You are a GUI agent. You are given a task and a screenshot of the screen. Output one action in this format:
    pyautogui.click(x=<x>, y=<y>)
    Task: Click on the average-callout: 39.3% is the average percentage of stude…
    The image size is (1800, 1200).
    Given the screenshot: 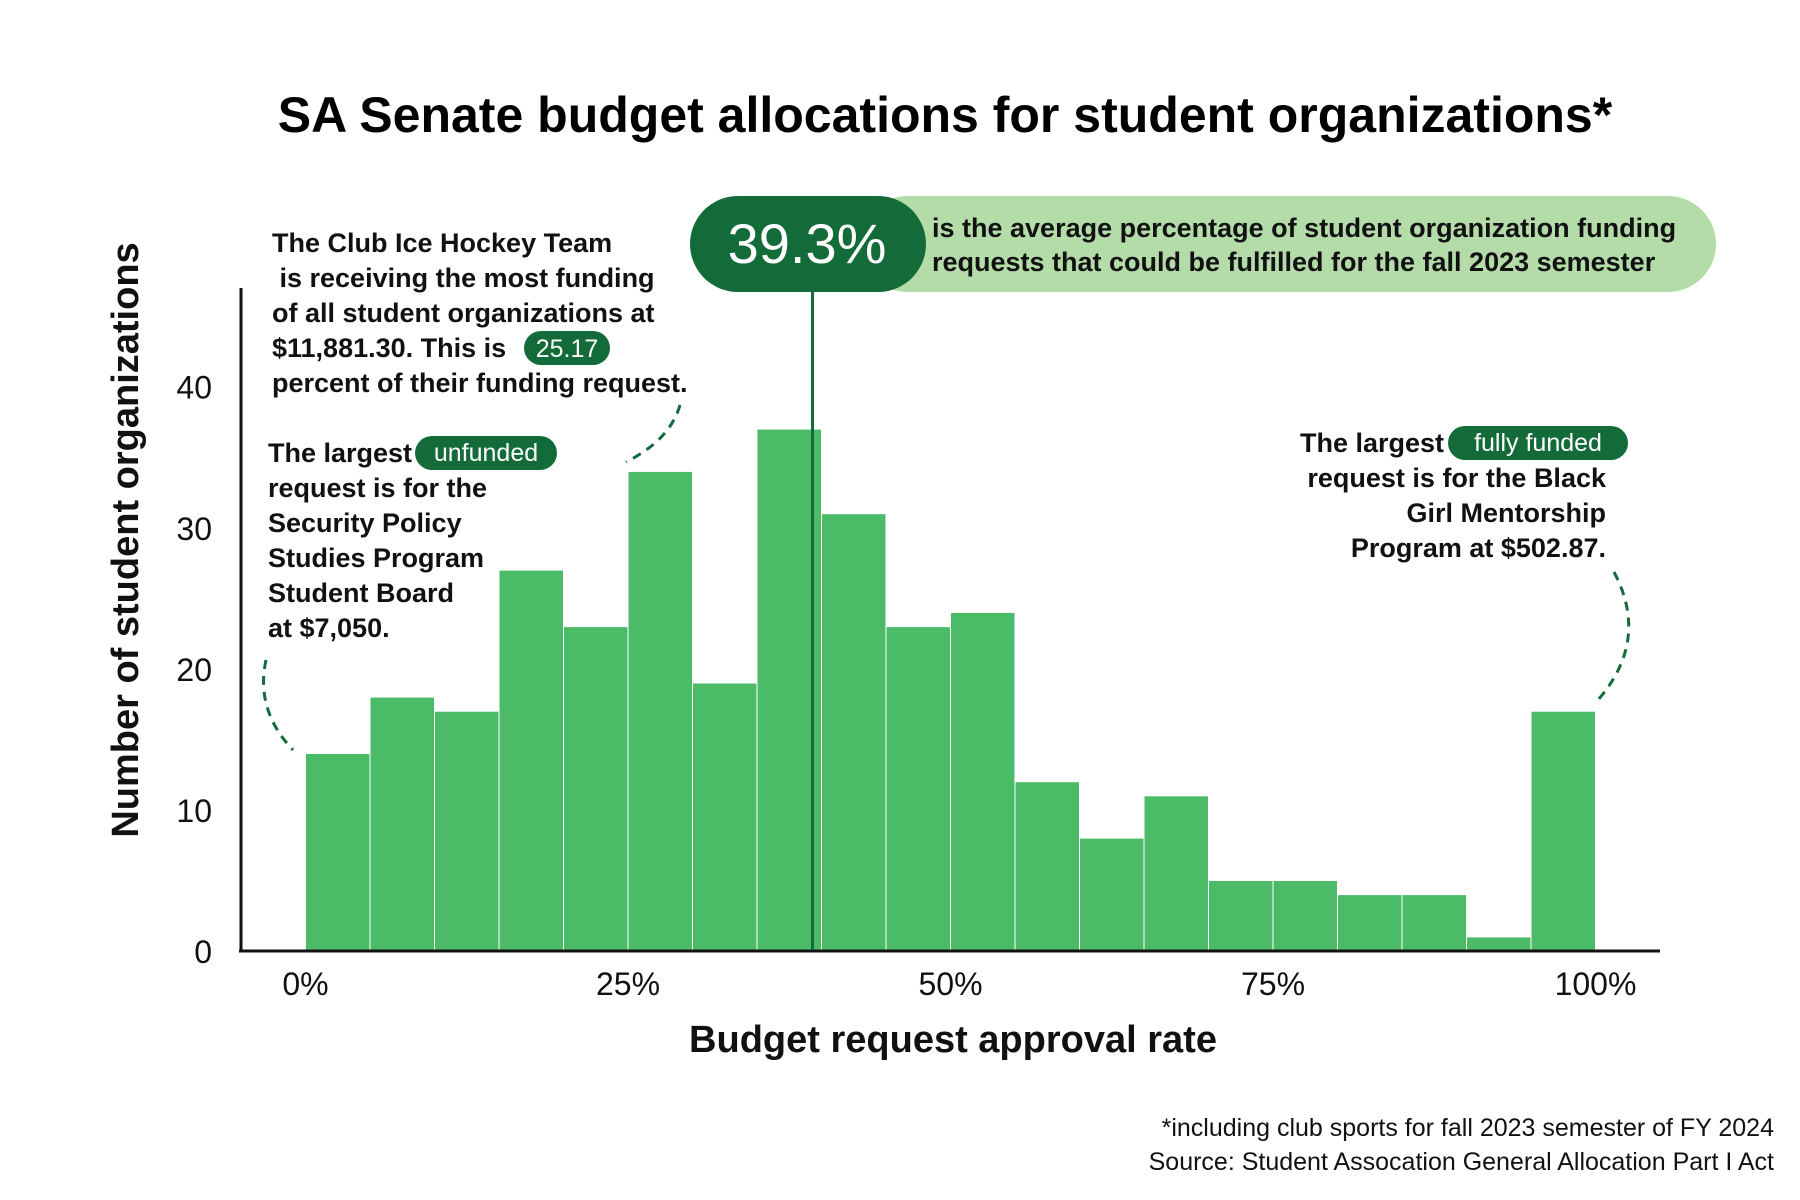 What is the action you would take?
    pyautogui.click(x=1203, y=244)
    